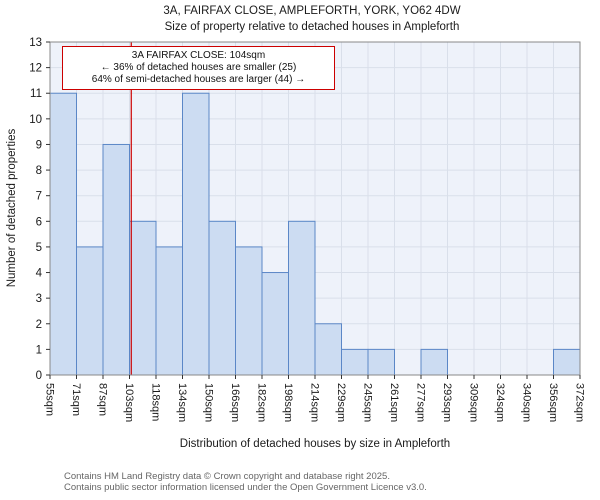 Image resolution: width=600 pixels, height=500 pixels. Describe the element at coordinates (421, 402) in the screenshot. I see `svg-text: 277sqm` at that location.